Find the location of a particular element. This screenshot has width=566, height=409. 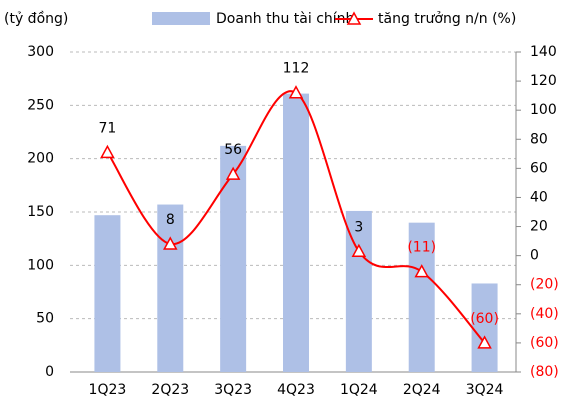

y2-tick-label: (80) is located at coordinates (544, 372).